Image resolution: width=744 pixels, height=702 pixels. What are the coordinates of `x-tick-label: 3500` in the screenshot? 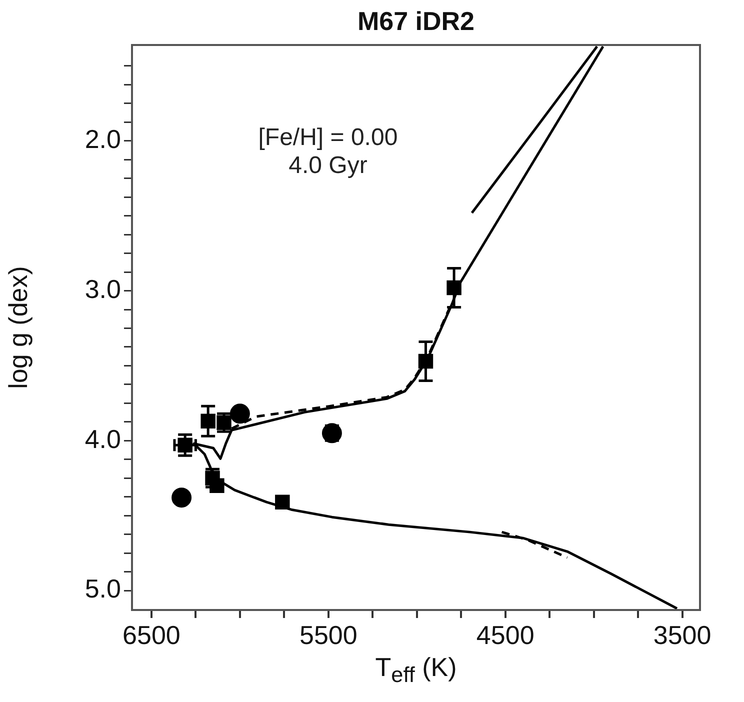 It's located at (682, 635).